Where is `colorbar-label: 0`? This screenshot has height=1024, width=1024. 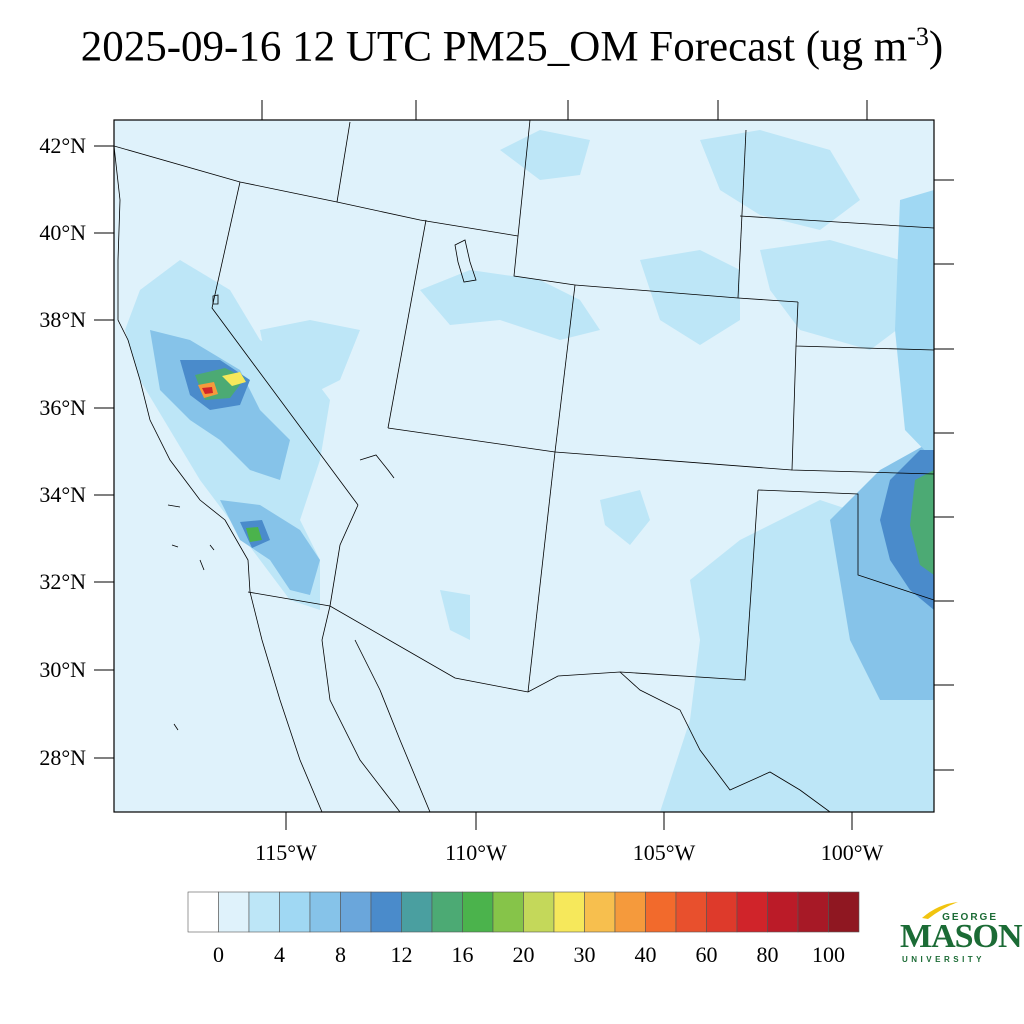 colorbar-label: 0 is located at coordinates (218, 954).